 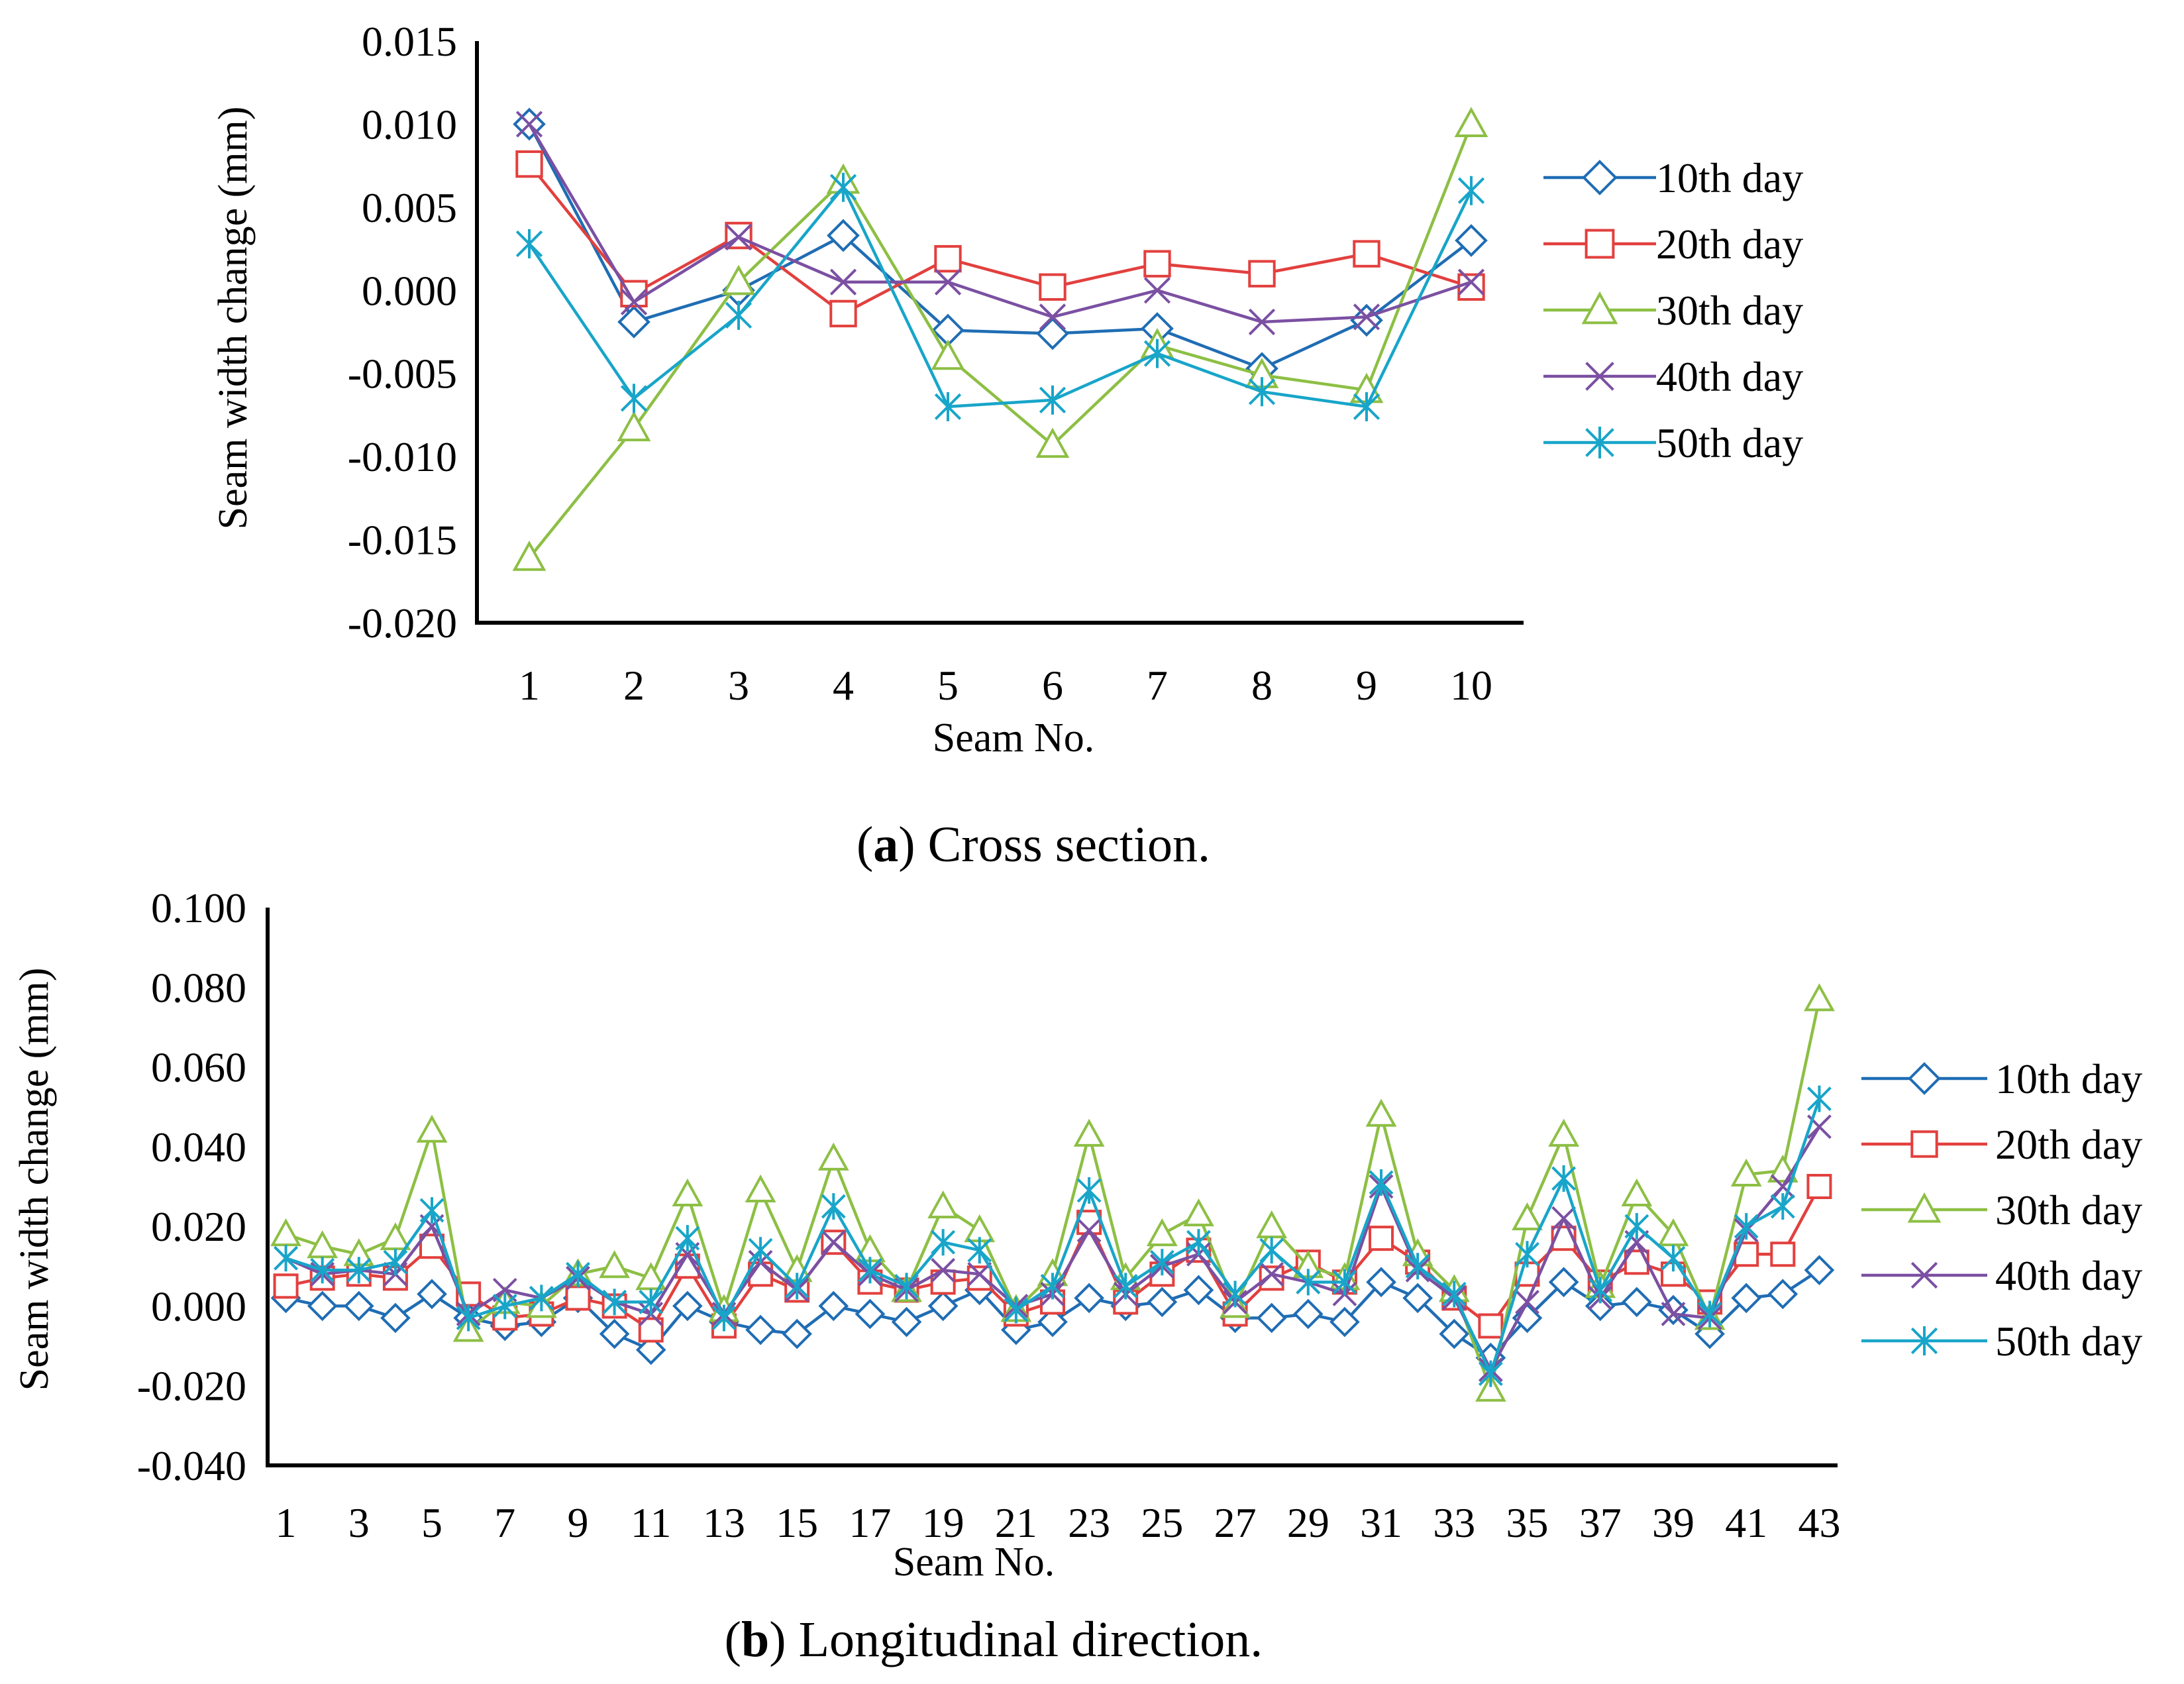 I want to click on caption-longitudinal: (b) Longitudinal direction., so click(x=994, y=1639).